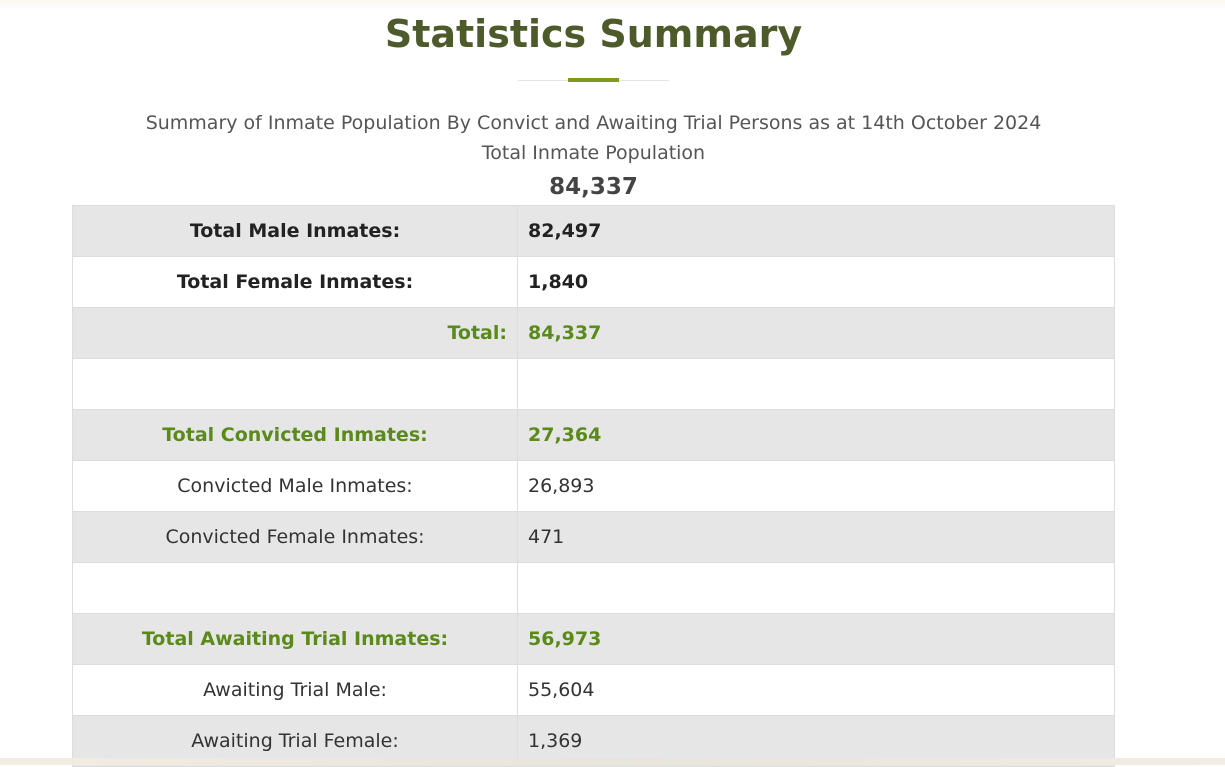  Describe the element at coordinates (295, 639) in the screenshot. I see `row-label: Total Awaiting Trial Inmates:` at that location.